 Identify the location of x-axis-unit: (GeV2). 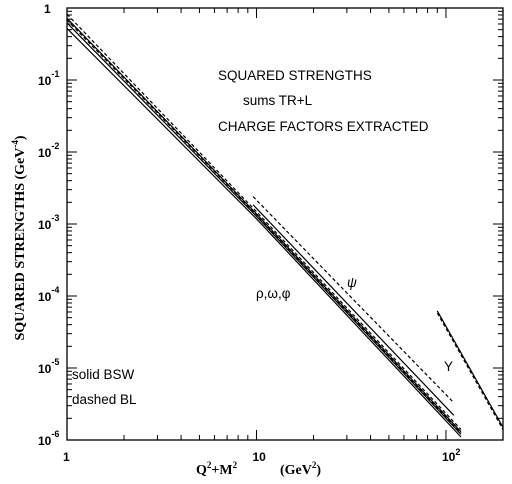
(300, 469).